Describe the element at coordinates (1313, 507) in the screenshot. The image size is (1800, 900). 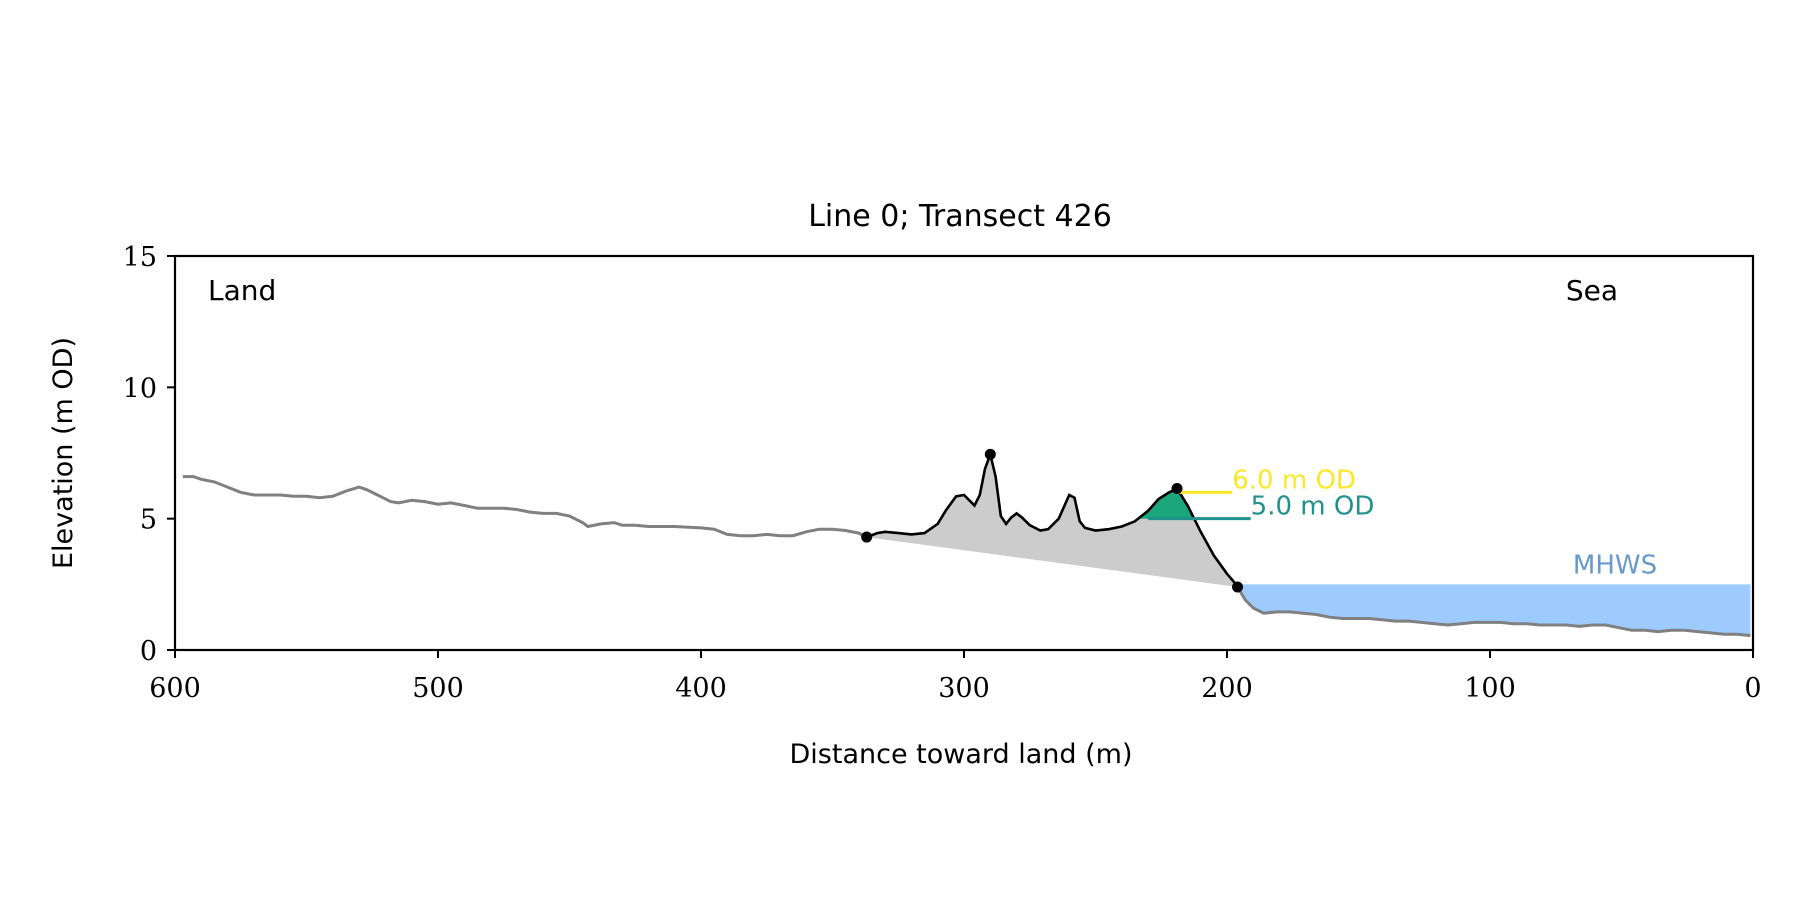
I see `level-5m-label: 5.0 m OD` at that location.